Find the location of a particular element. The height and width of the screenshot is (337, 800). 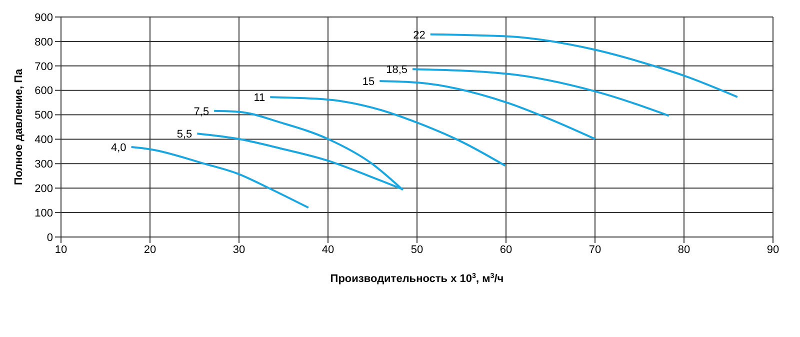

y-tick-label: 200 is located at coordinates (43, 189).